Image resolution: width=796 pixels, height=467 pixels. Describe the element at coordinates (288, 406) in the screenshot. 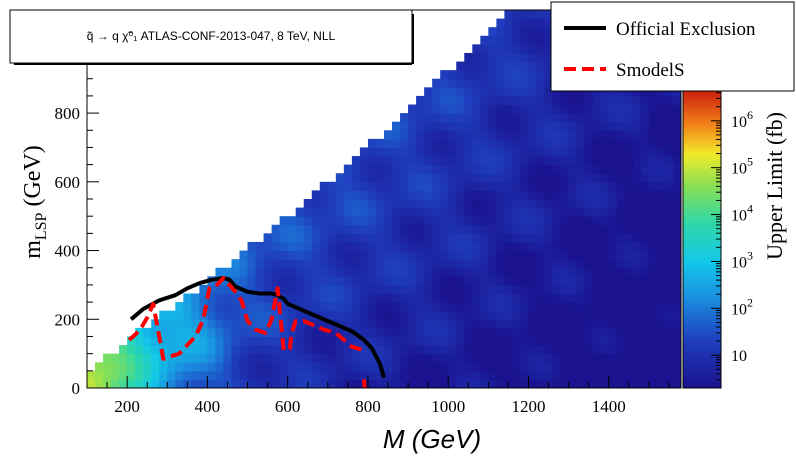

I see `x-tick-label: 600` at that location.